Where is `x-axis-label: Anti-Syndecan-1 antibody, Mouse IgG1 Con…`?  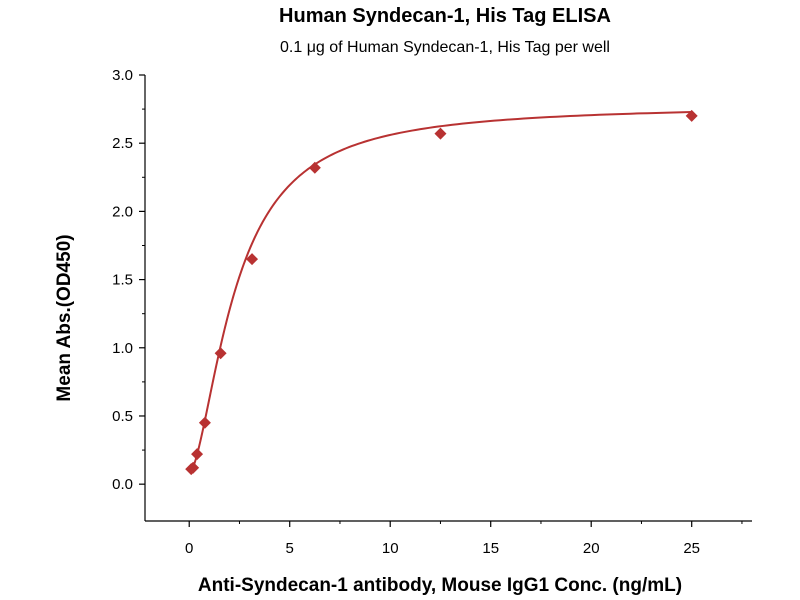
x-axis-label: Anti-Syndecan-1 antibody, Mouse IgG1 Con… is located at coordinates (440, 585).